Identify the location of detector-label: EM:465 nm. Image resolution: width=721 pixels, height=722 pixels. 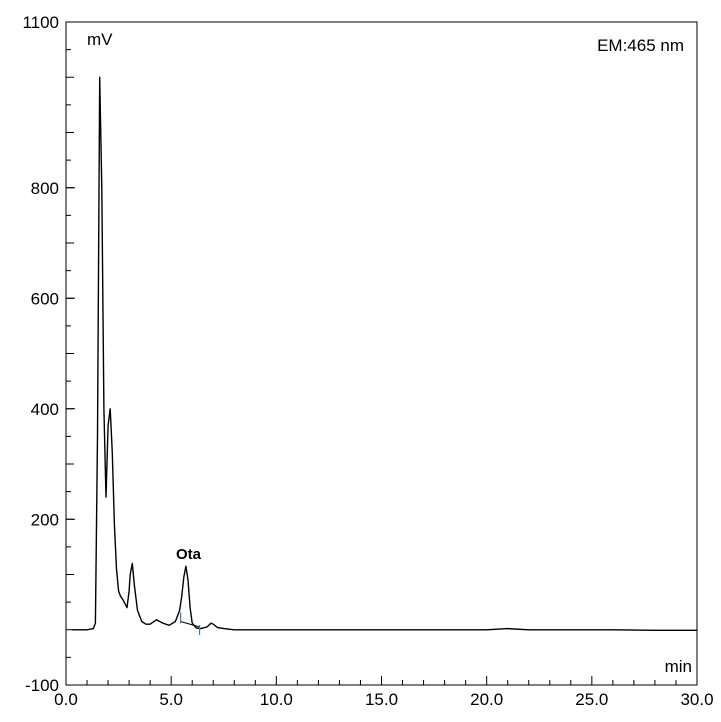
(640, 45).